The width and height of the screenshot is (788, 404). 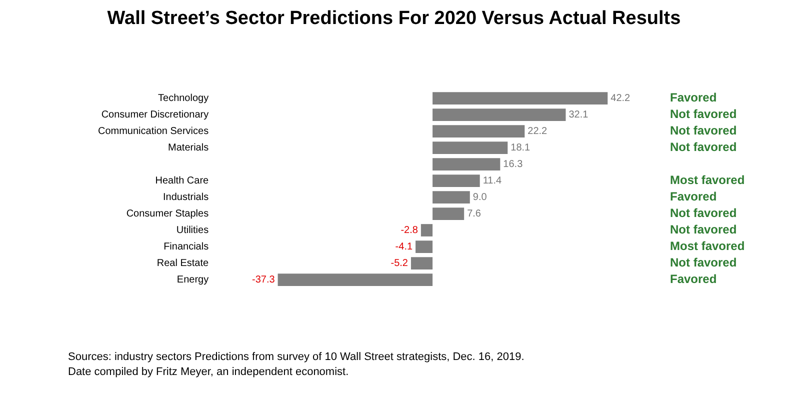 What do you see at coordinates (155, 115) in the screenshot?
I see `y-tick-label: Consumer Discretionary` at bounding box center [155, 115].